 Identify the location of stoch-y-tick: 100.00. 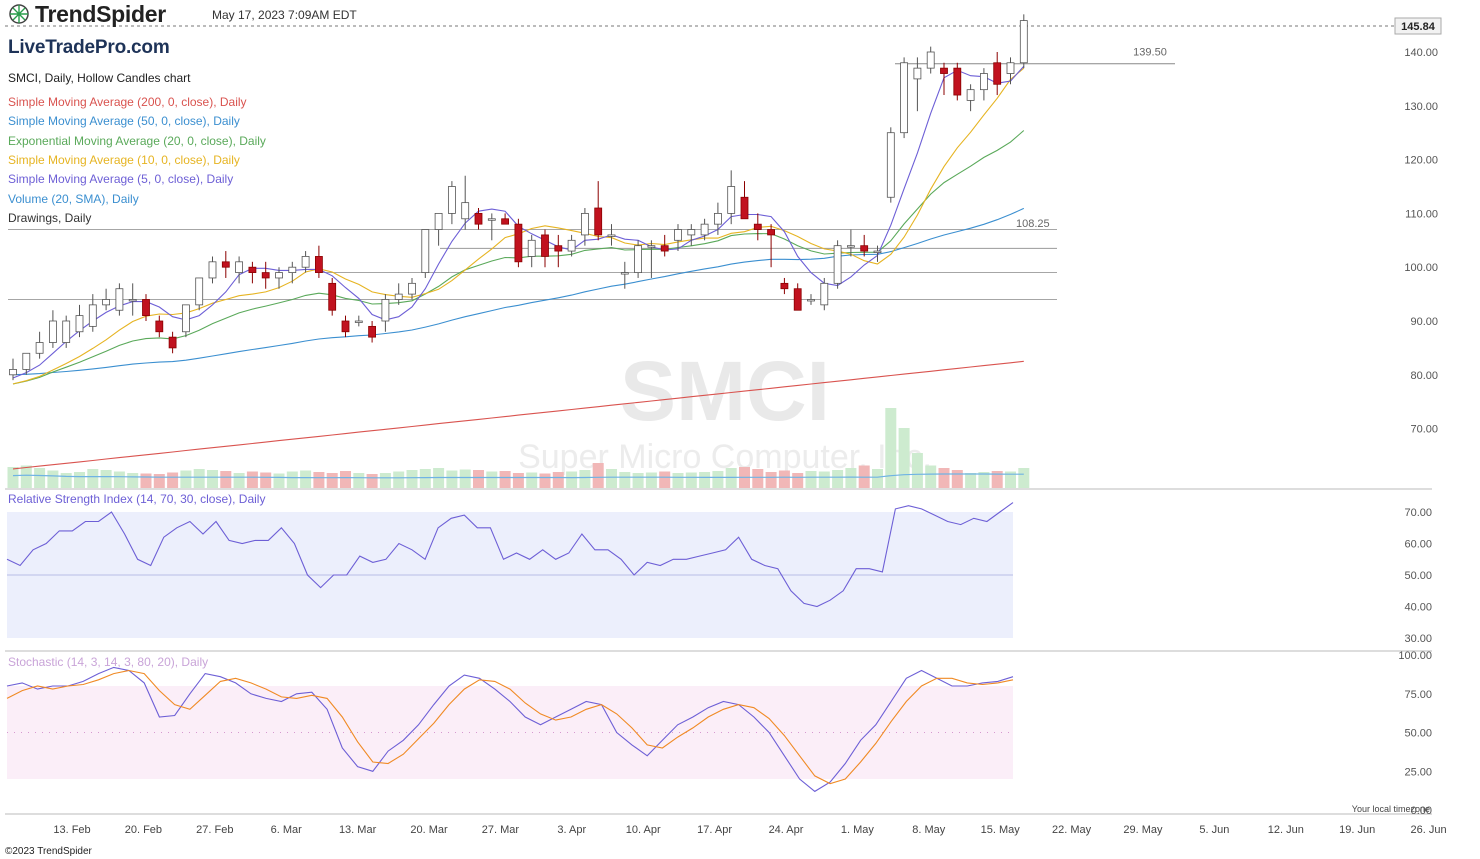
(1415, 656).